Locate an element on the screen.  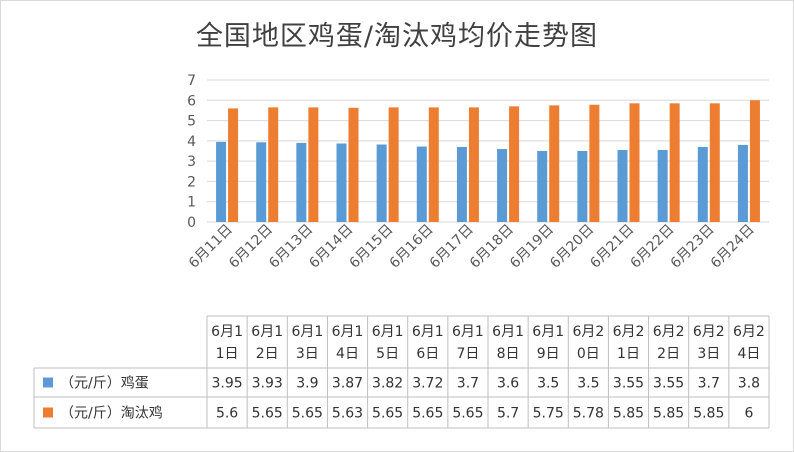
table-value: 5.78 is located at coordinates (588, 414).